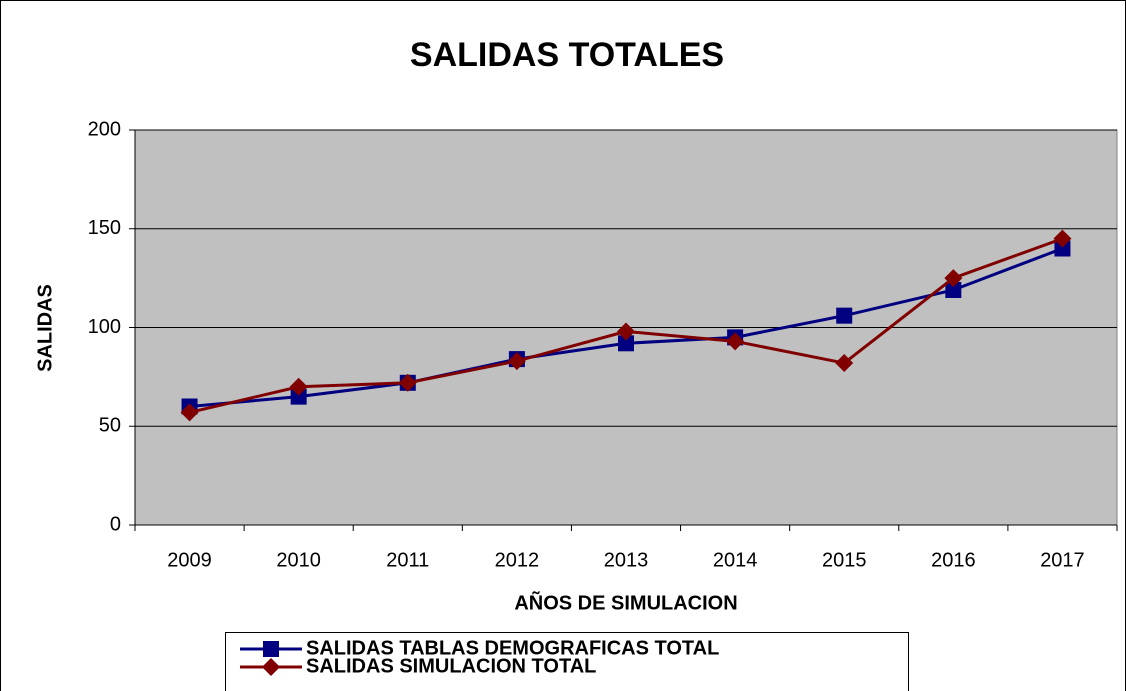 This screenshot has width=1126, height=691. I want to click on y-tick-label: 100, so click(104, 327).